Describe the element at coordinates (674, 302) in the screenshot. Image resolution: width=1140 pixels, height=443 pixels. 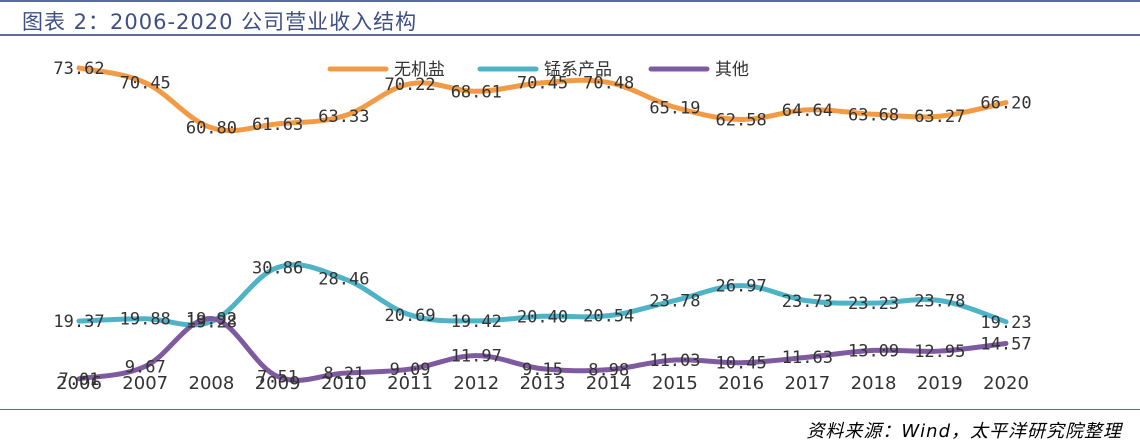
I see `data-label-1-9: 23.78` at that location.